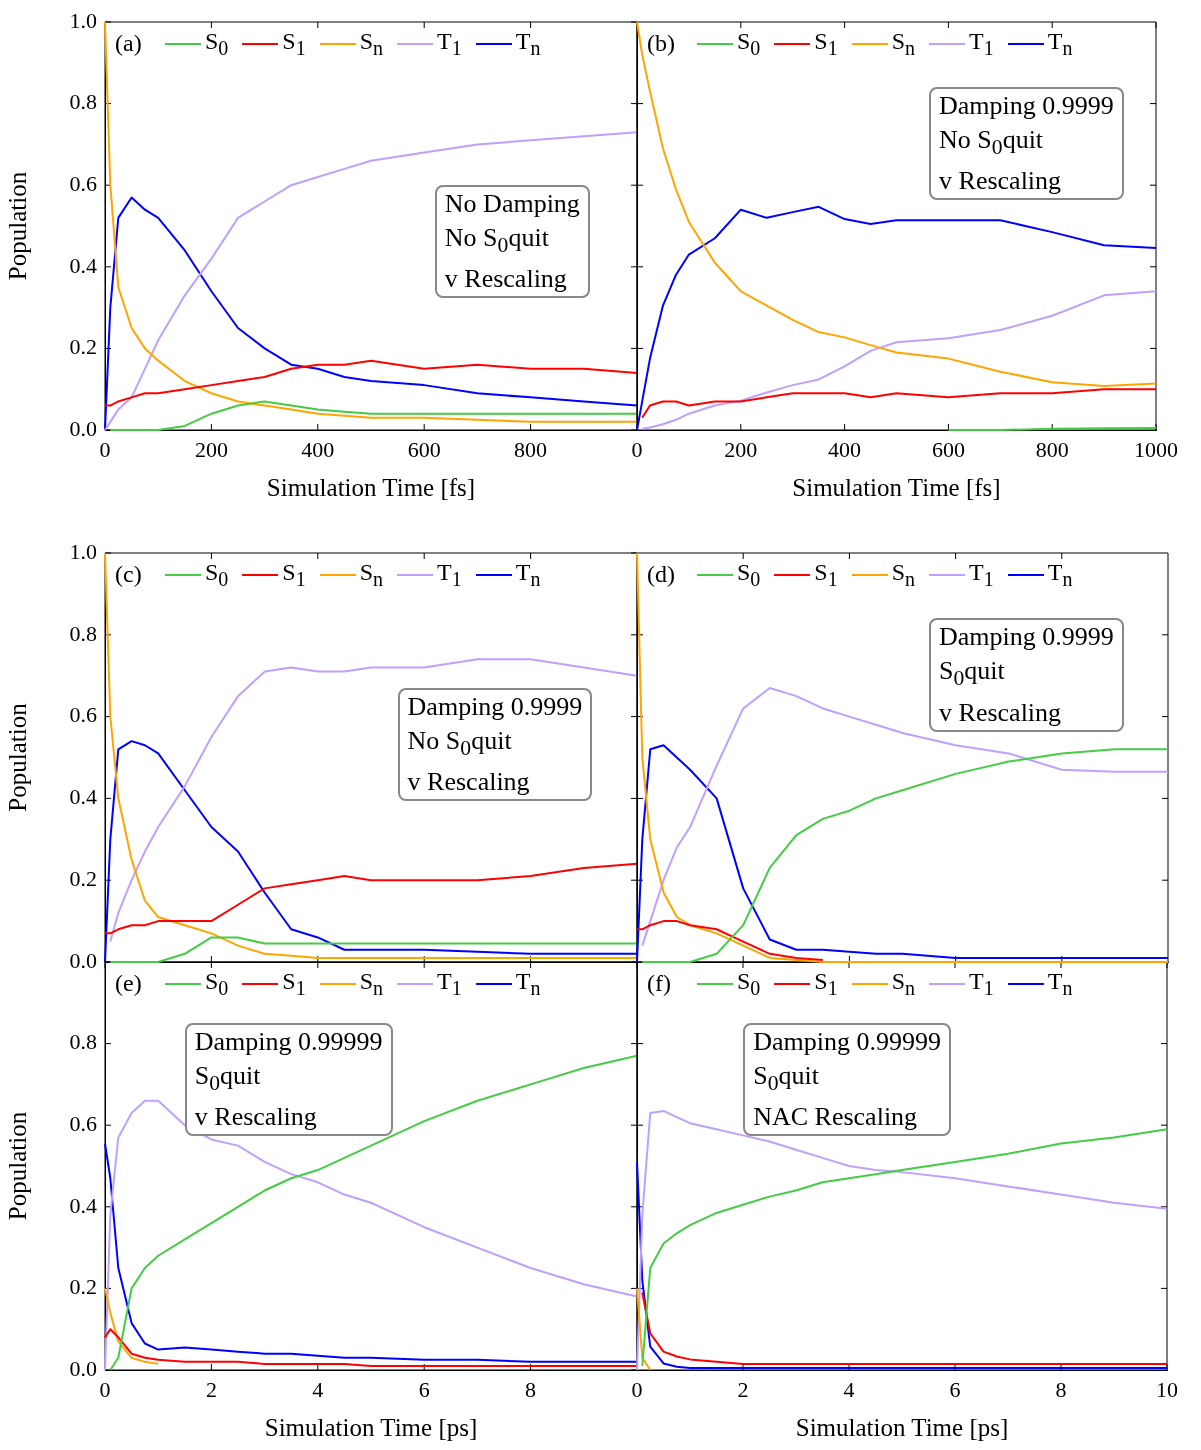 The image size is (1201, 1450). What do you see at coordinates (661, 43) in the screenshot?
I see `annotation: (b)` at bounding box center [661, 43].